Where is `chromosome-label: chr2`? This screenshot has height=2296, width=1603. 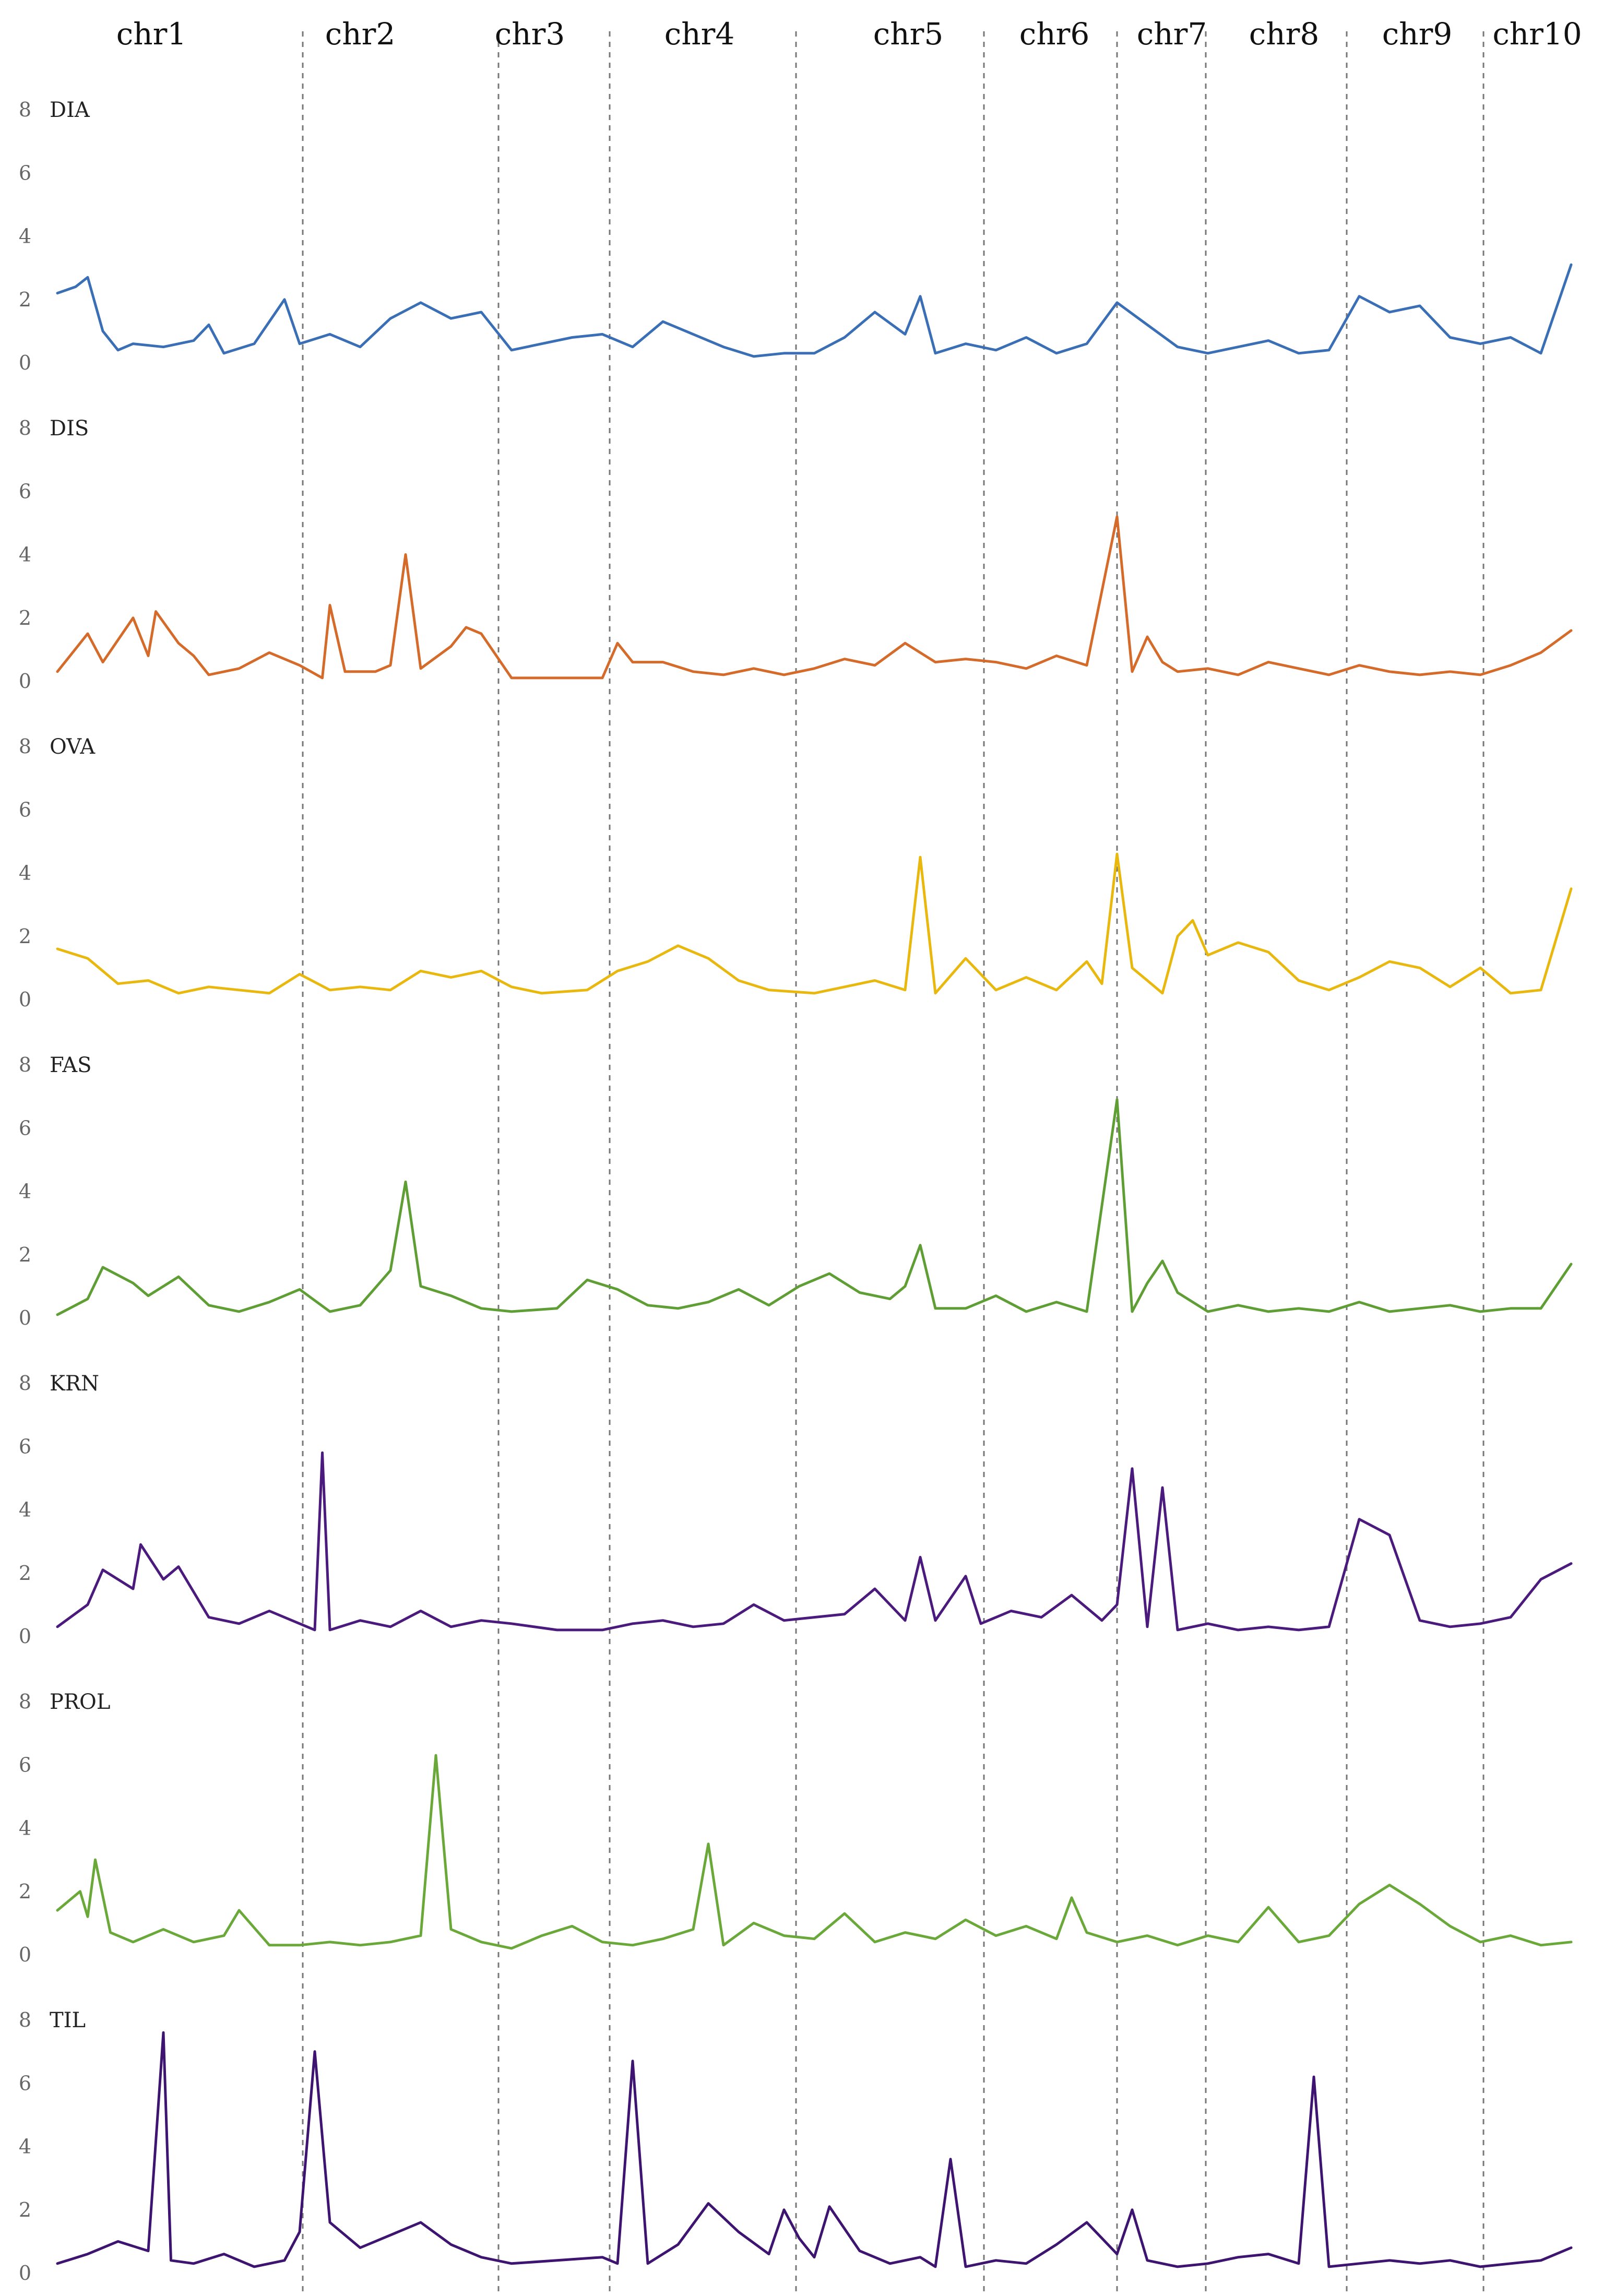
chromosome-label: chr2 is located at coordinates (360, 34).